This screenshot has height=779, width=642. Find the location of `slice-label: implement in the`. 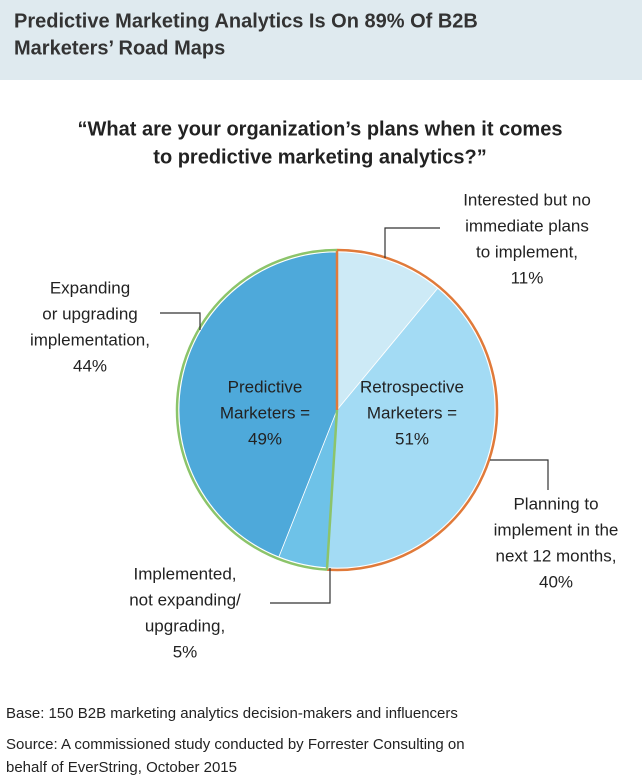

slice-label: implement in the is located at coordinates (556, 529).